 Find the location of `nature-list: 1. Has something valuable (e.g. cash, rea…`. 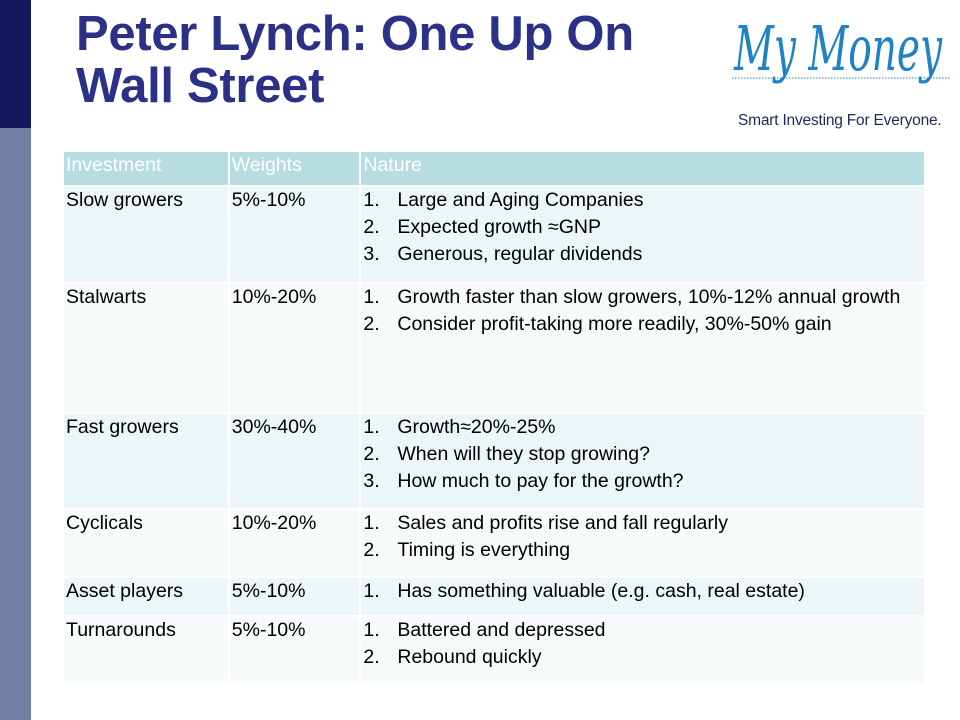

nature-list: 1. Has something valuable (e.g. cash, rea… is located at coordinates (642, 591).